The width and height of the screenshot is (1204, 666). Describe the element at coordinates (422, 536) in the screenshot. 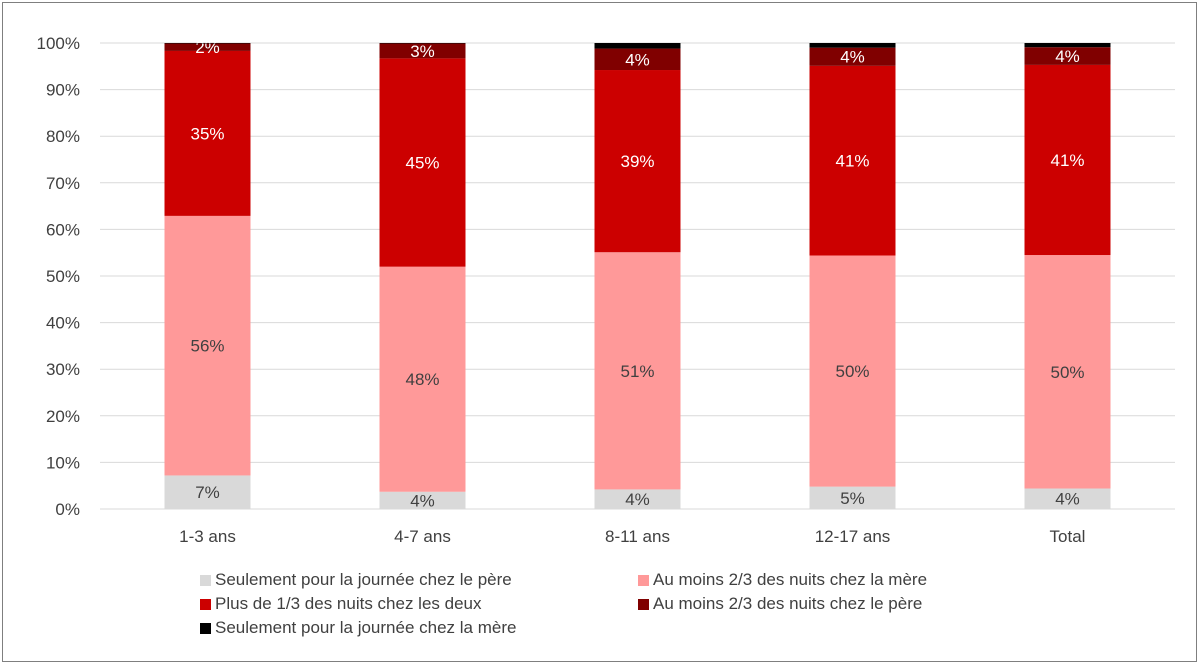

I see `x-tick-label: 4-7 ans` at that location.